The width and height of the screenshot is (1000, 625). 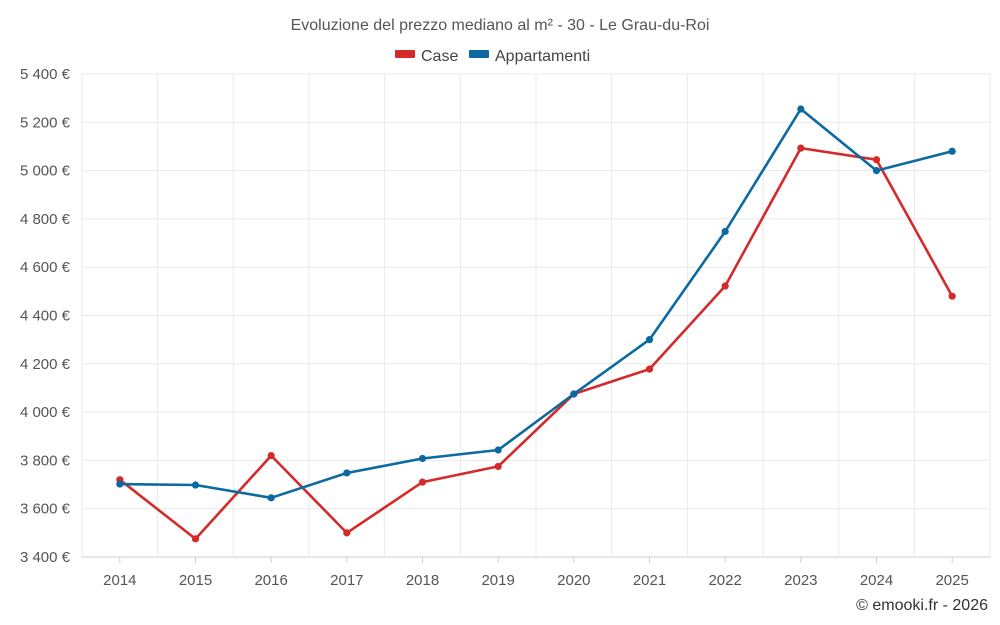 What do you see at coordinates (45, 364) in the screenshot?
I see `y-tick-label: 4 200 €` at bounding box center [45, 364].